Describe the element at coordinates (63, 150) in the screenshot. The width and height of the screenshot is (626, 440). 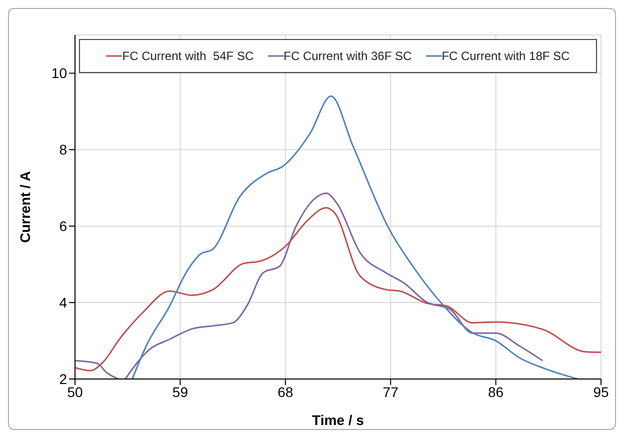
I see `y-tick-label: 8` at that location.